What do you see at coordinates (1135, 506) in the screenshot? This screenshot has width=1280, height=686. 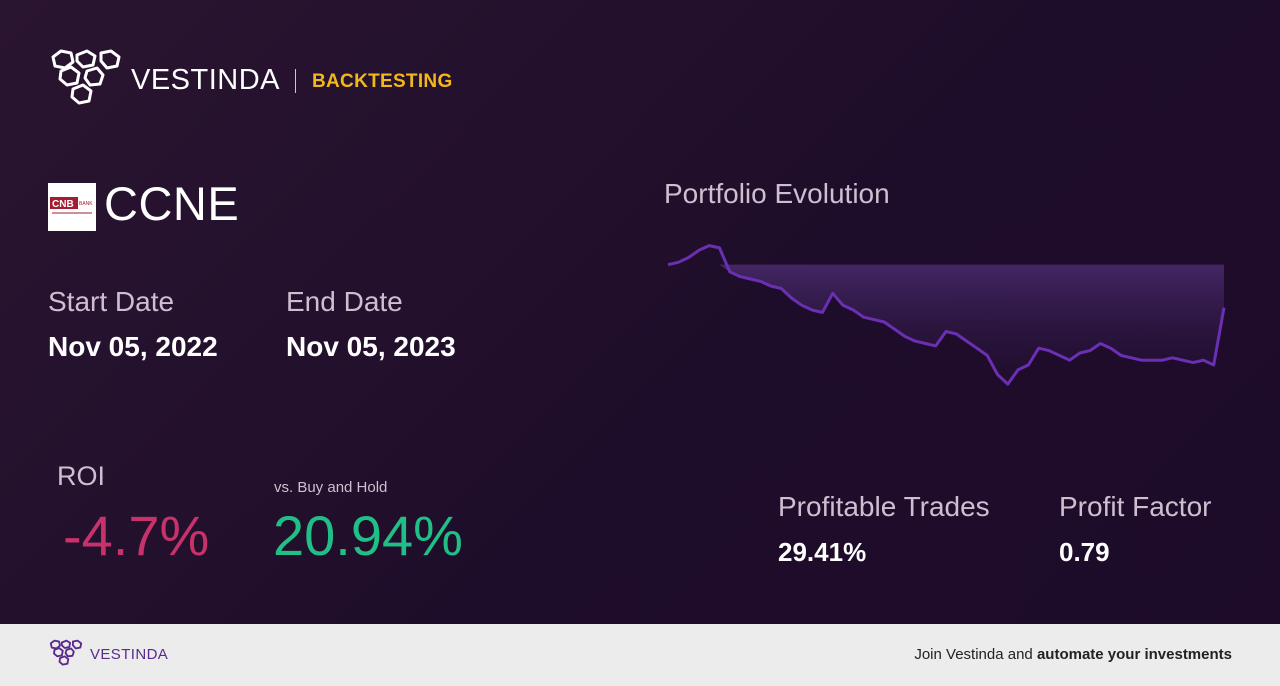 I see `profit-factor-label: Profit Factor` at bounding box center [1135, 506].